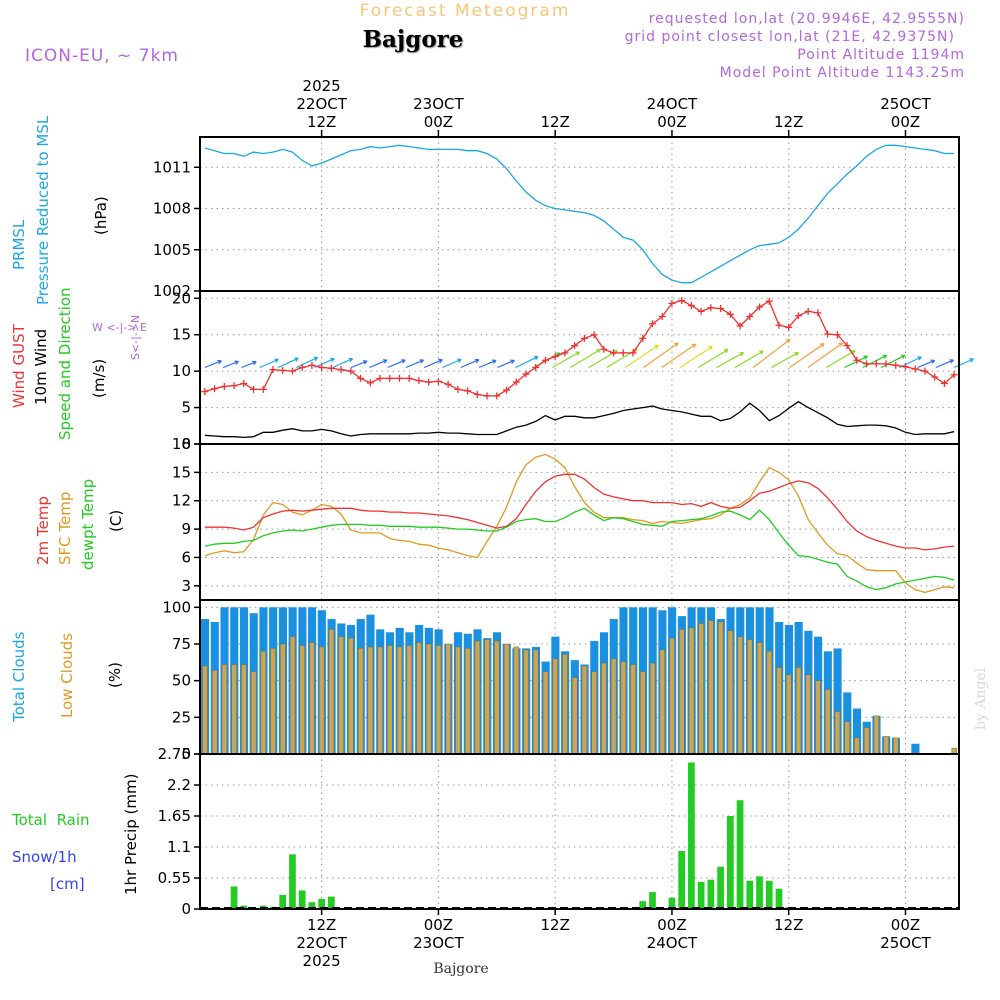 This screenshot has width=1000, height=1000. Describe the element at coordinates (19, 244) in the screenshot. I see `pressure-label-1: PRMSL` at that location.